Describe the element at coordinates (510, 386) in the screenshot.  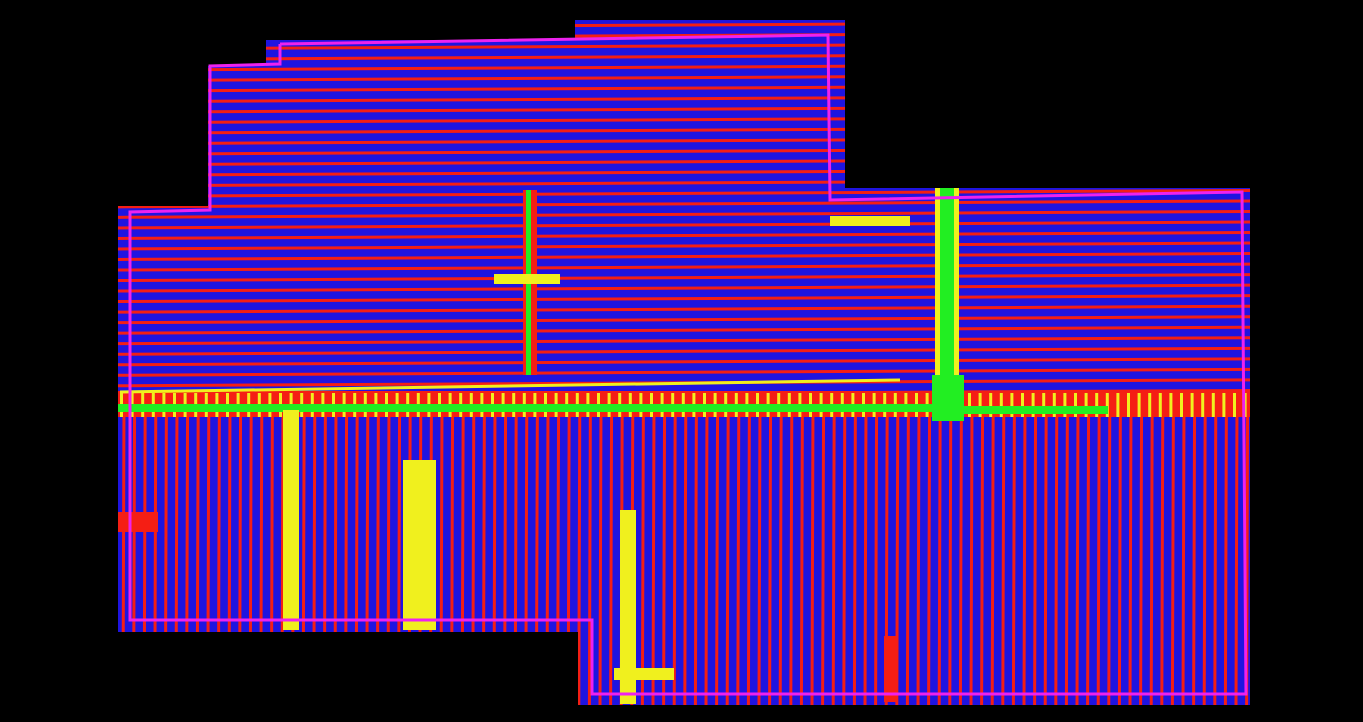
I see `band-top-edge` at that location.